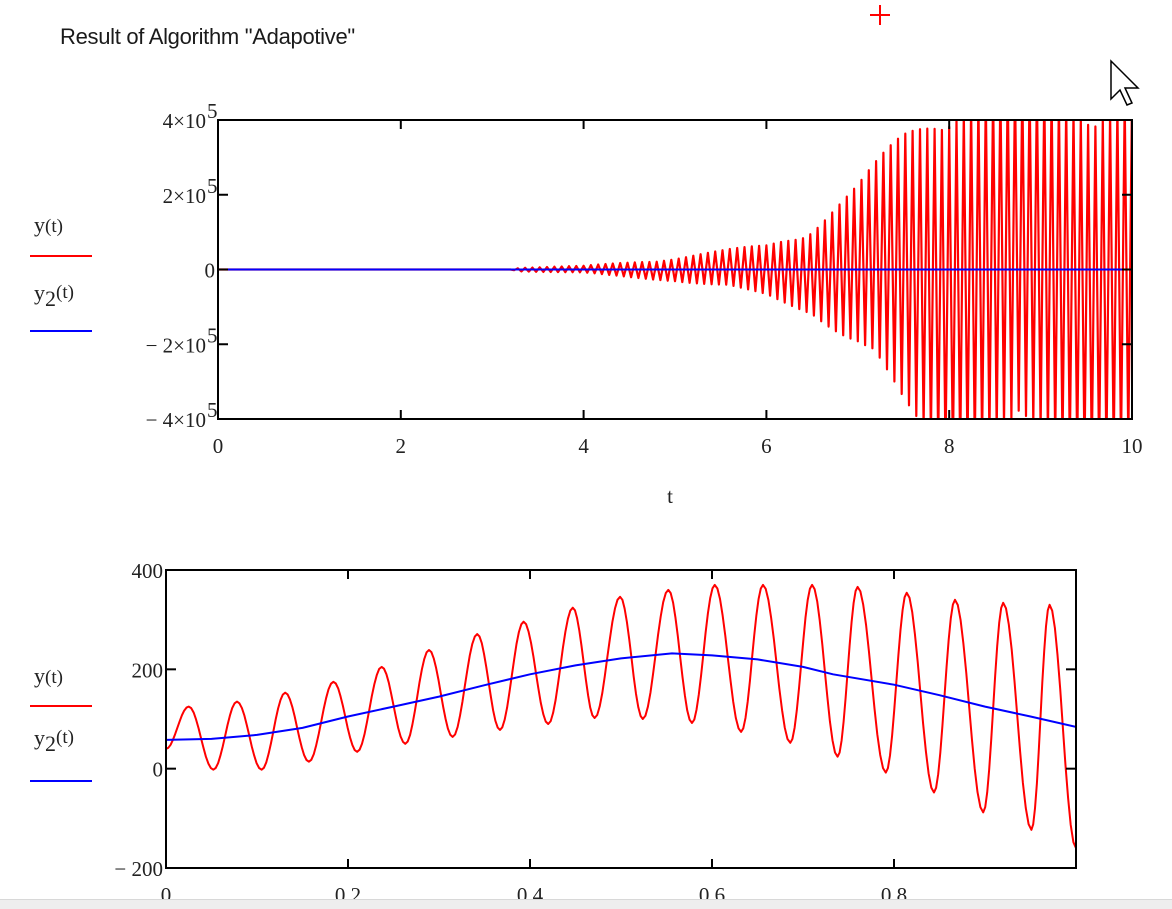  What do you see at coordinates (1132, 446) in the screenshot?
I see `x-tick-label: 10` at bounding box center [1132, 446].